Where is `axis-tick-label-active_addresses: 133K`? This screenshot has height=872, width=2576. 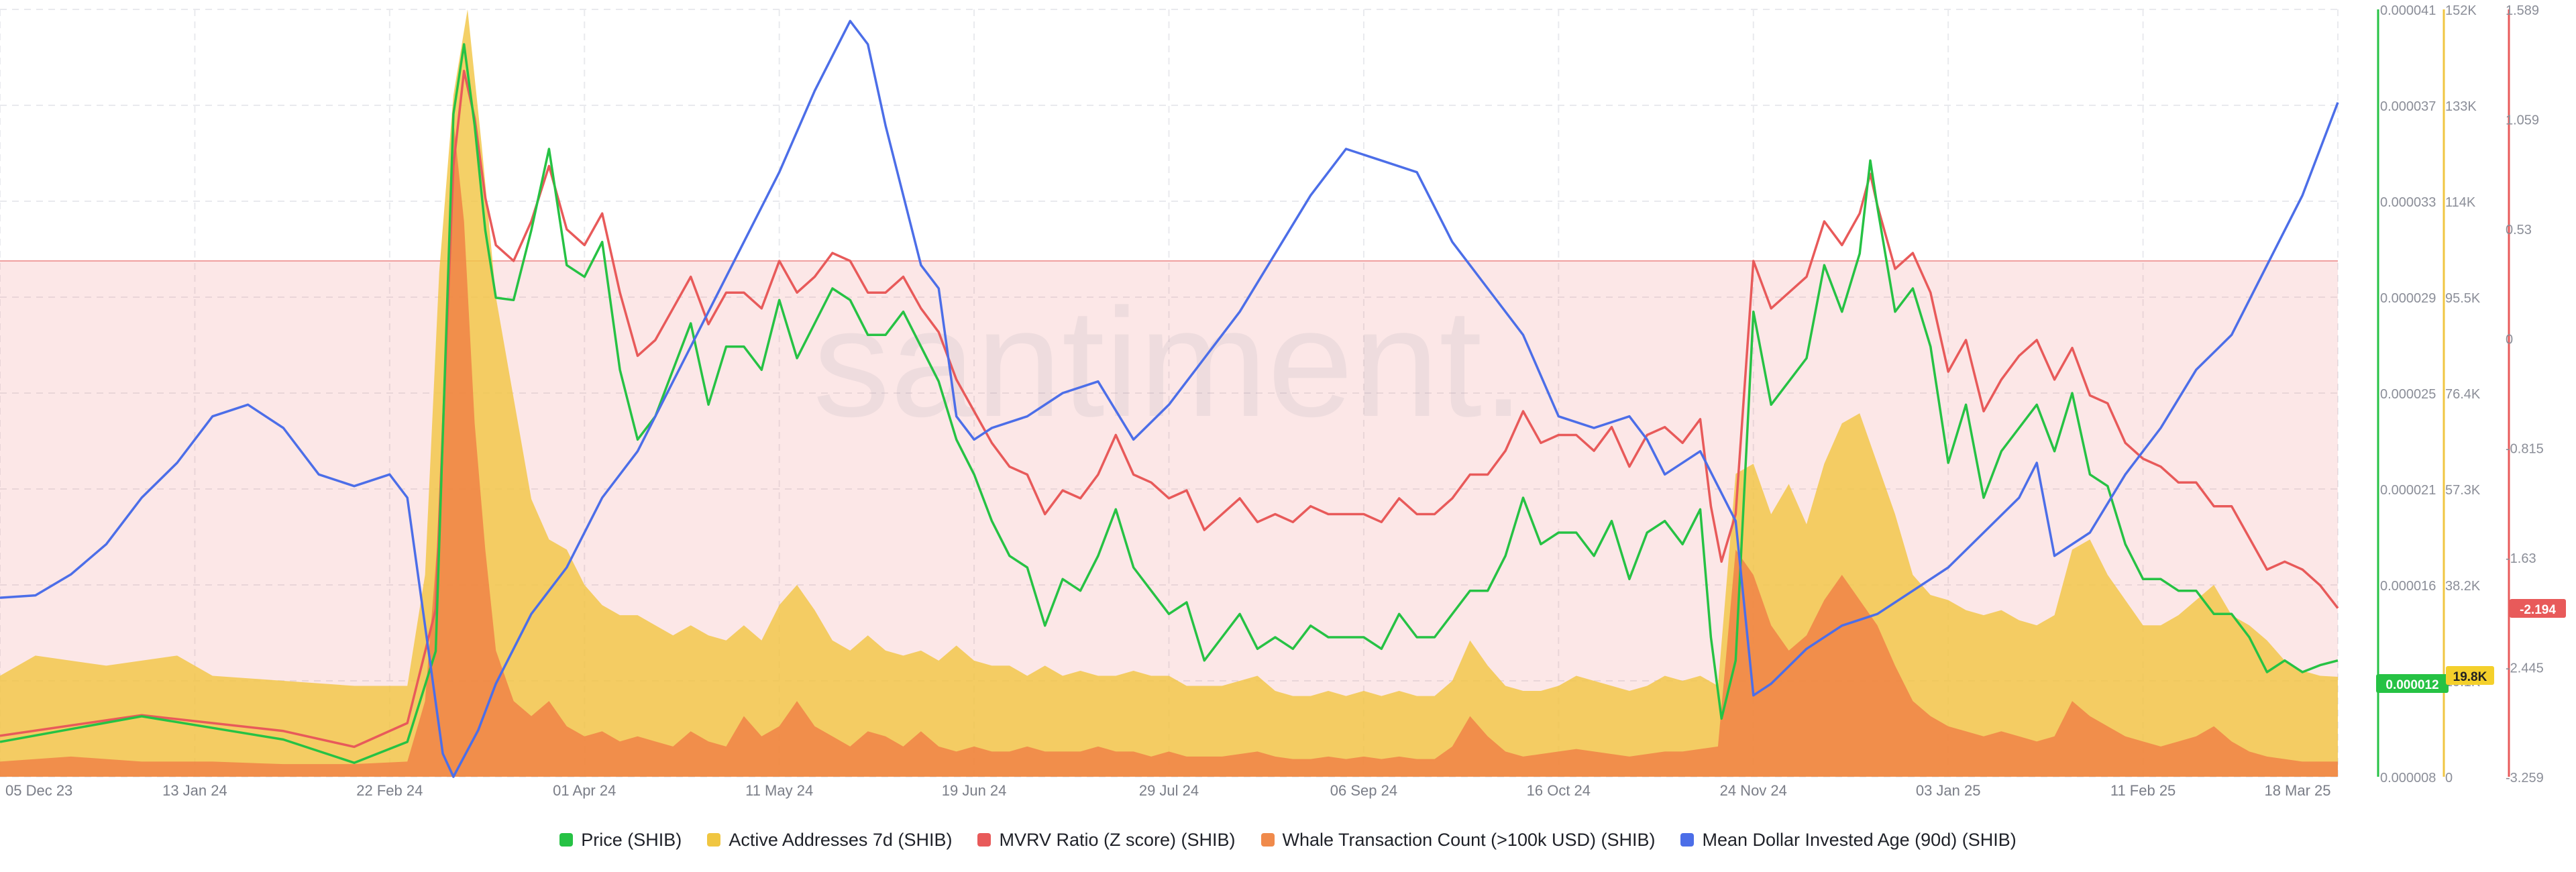
axis-tick-label-active_addresses: 133K is located at coordinates (2461, 107).